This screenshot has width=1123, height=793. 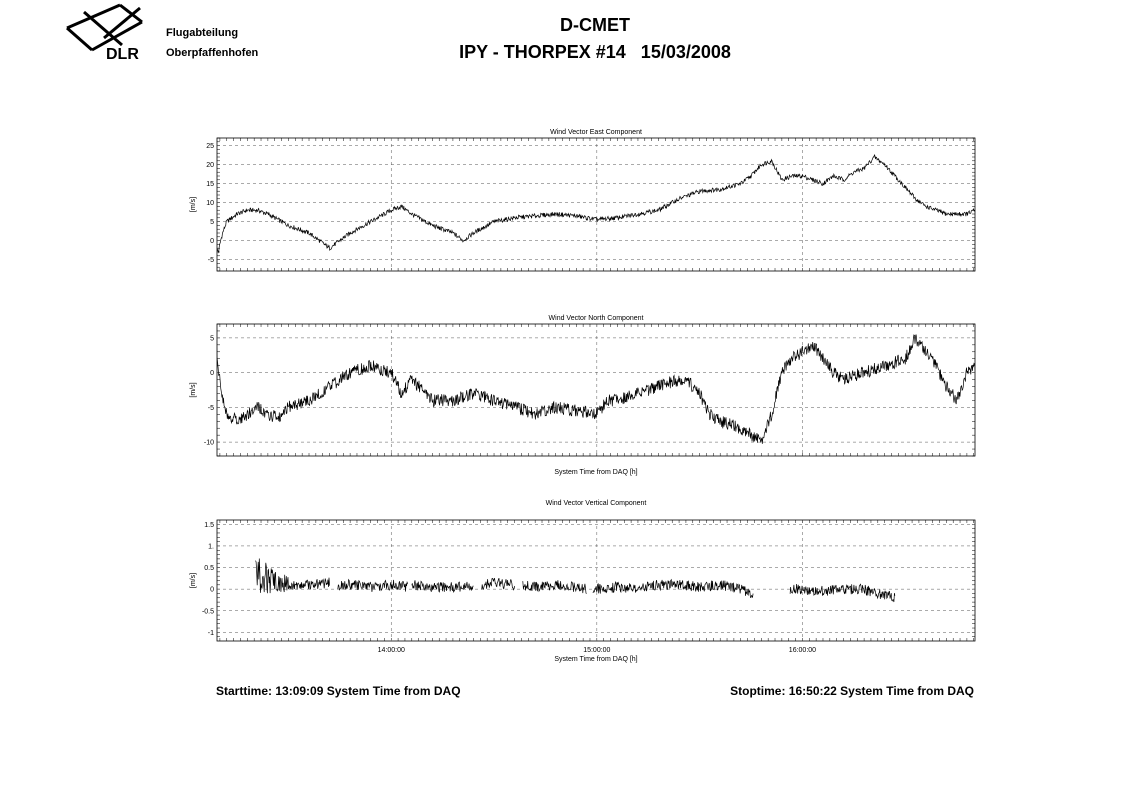 What do you see at coordinates (209, 525) in the screenshot?
I see `y-tick-label: 1.5` at bounding box center [209, 525].